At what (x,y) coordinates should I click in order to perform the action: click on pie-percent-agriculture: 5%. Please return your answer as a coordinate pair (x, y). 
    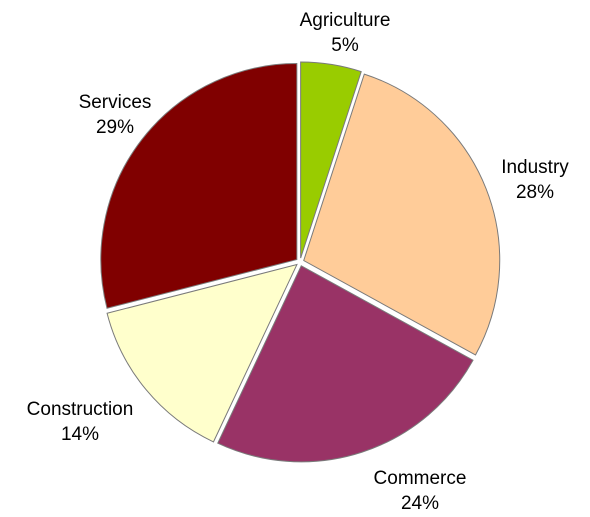
    Looking at the image, I should click on (345, 45).